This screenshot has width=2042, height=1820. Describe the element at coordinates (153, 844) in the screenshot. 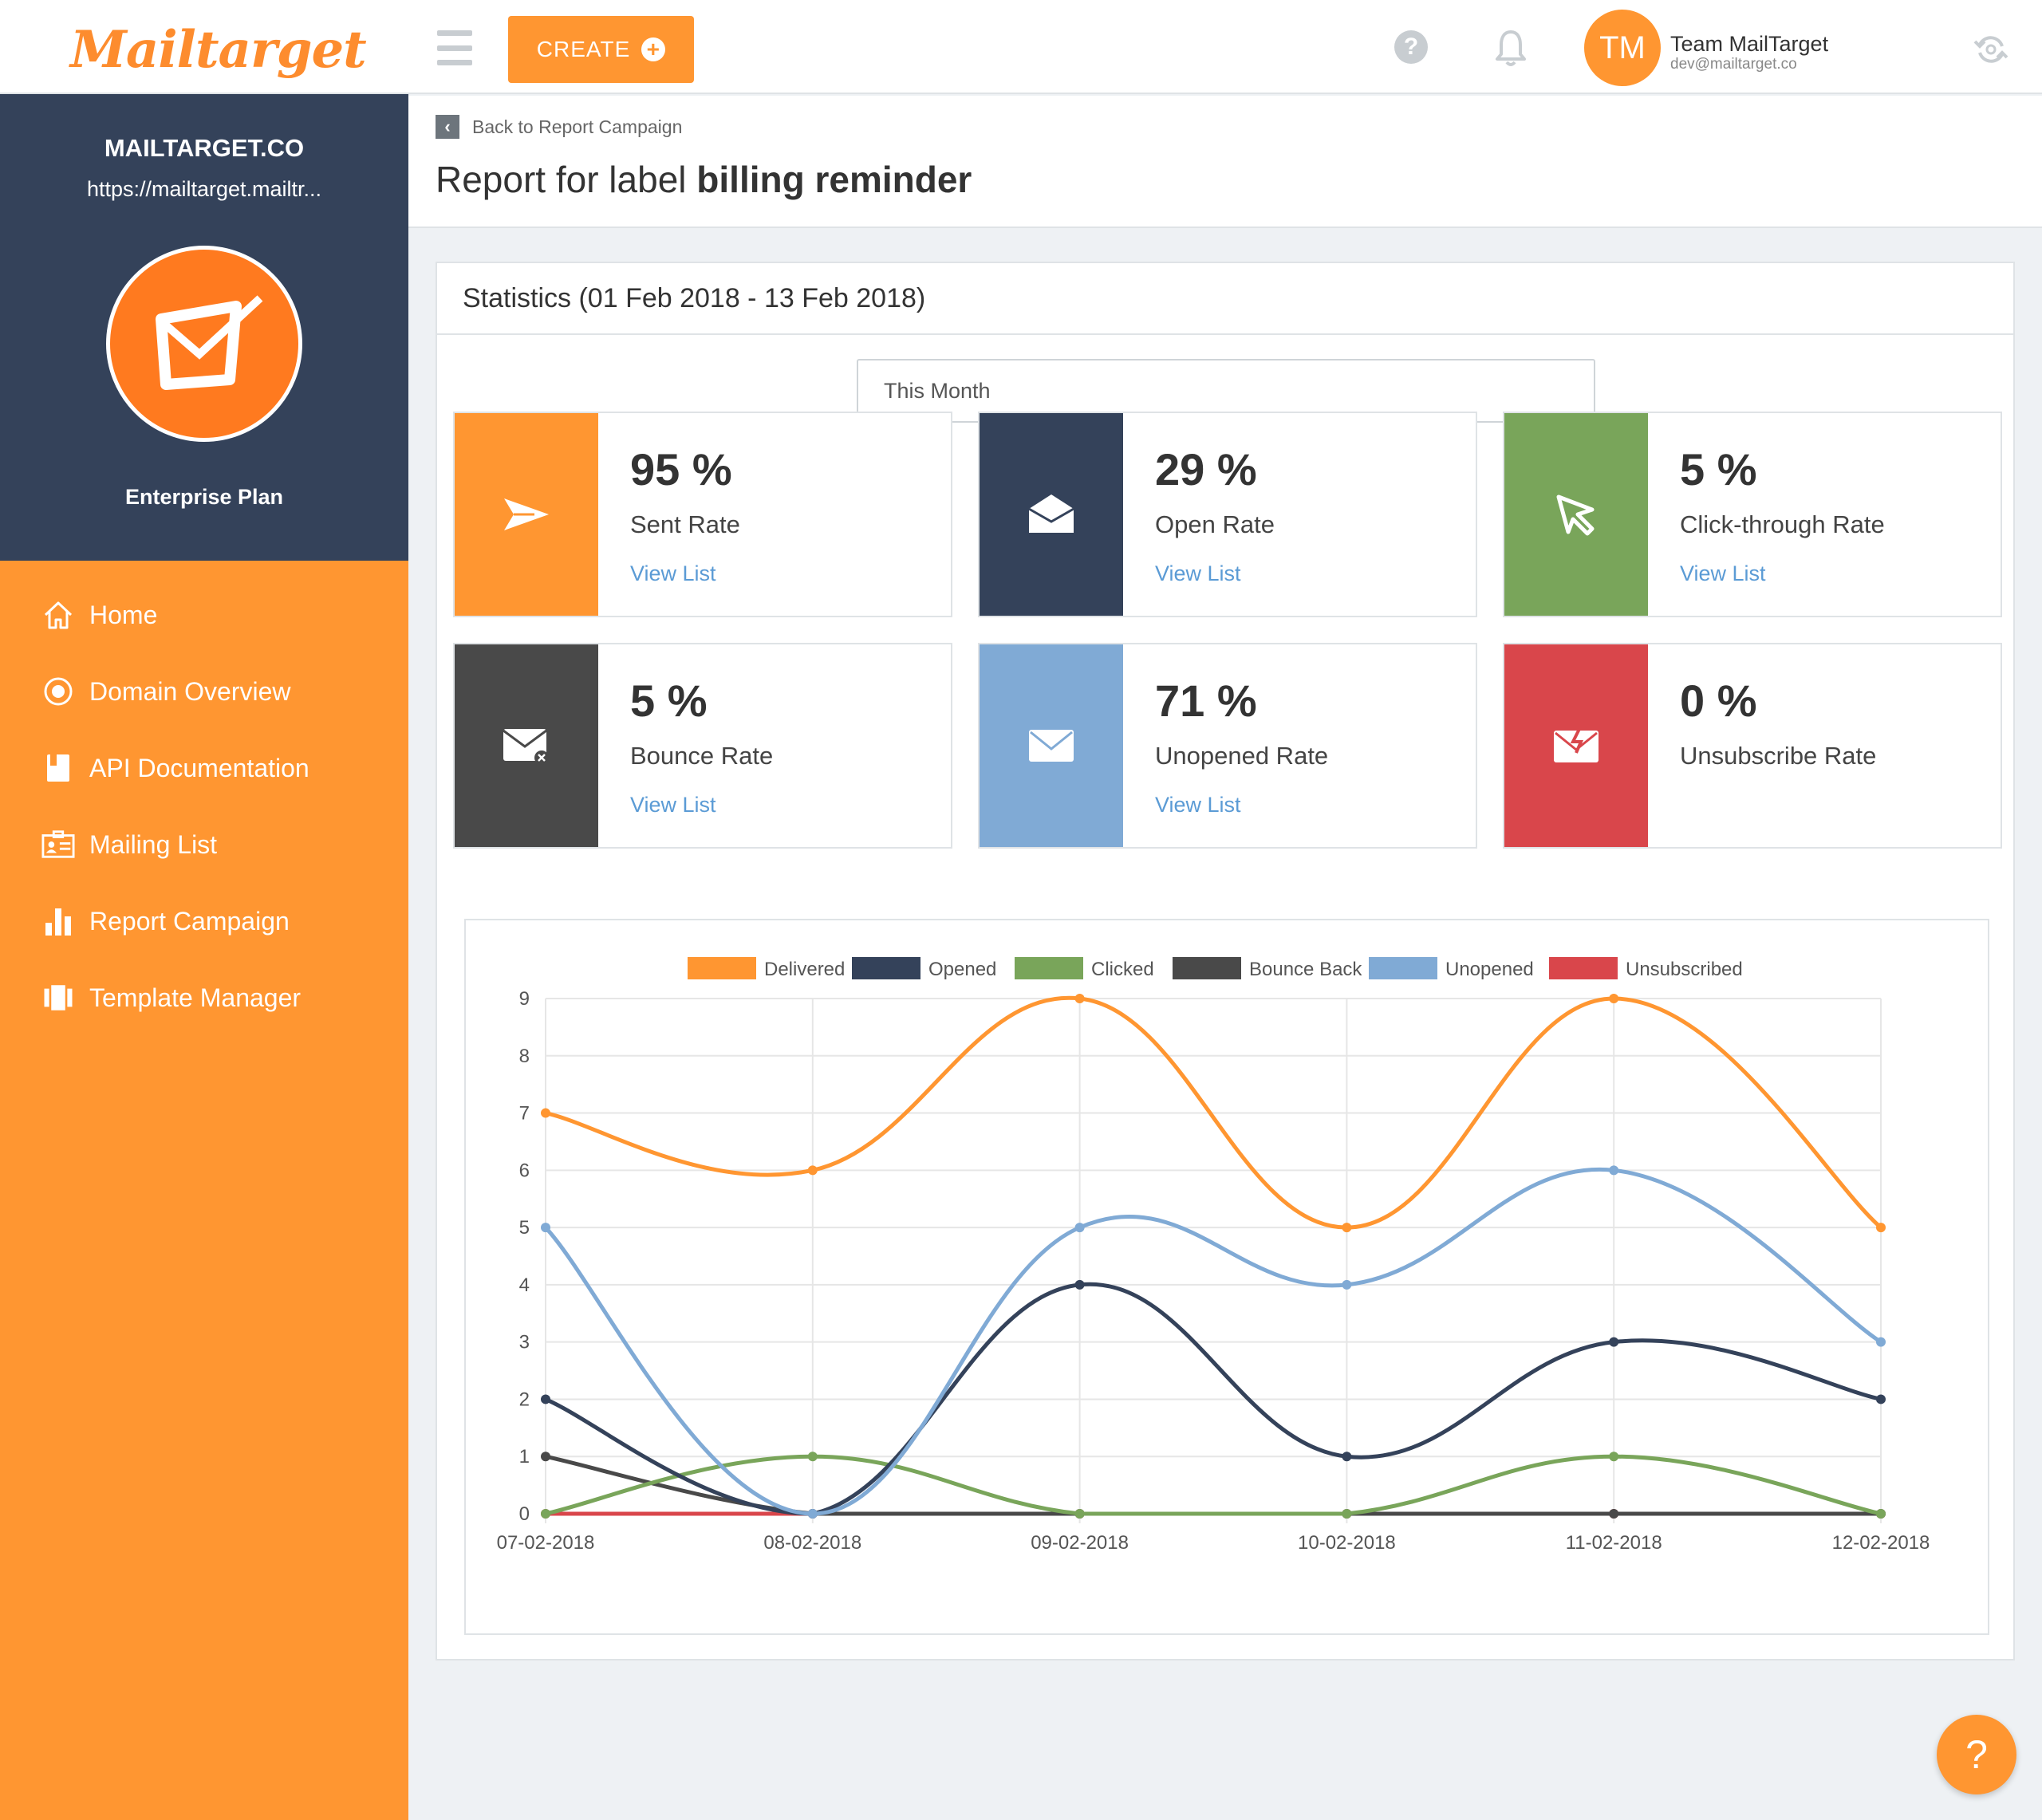

I see `sidebar-item-label: Mailing List` at that location.